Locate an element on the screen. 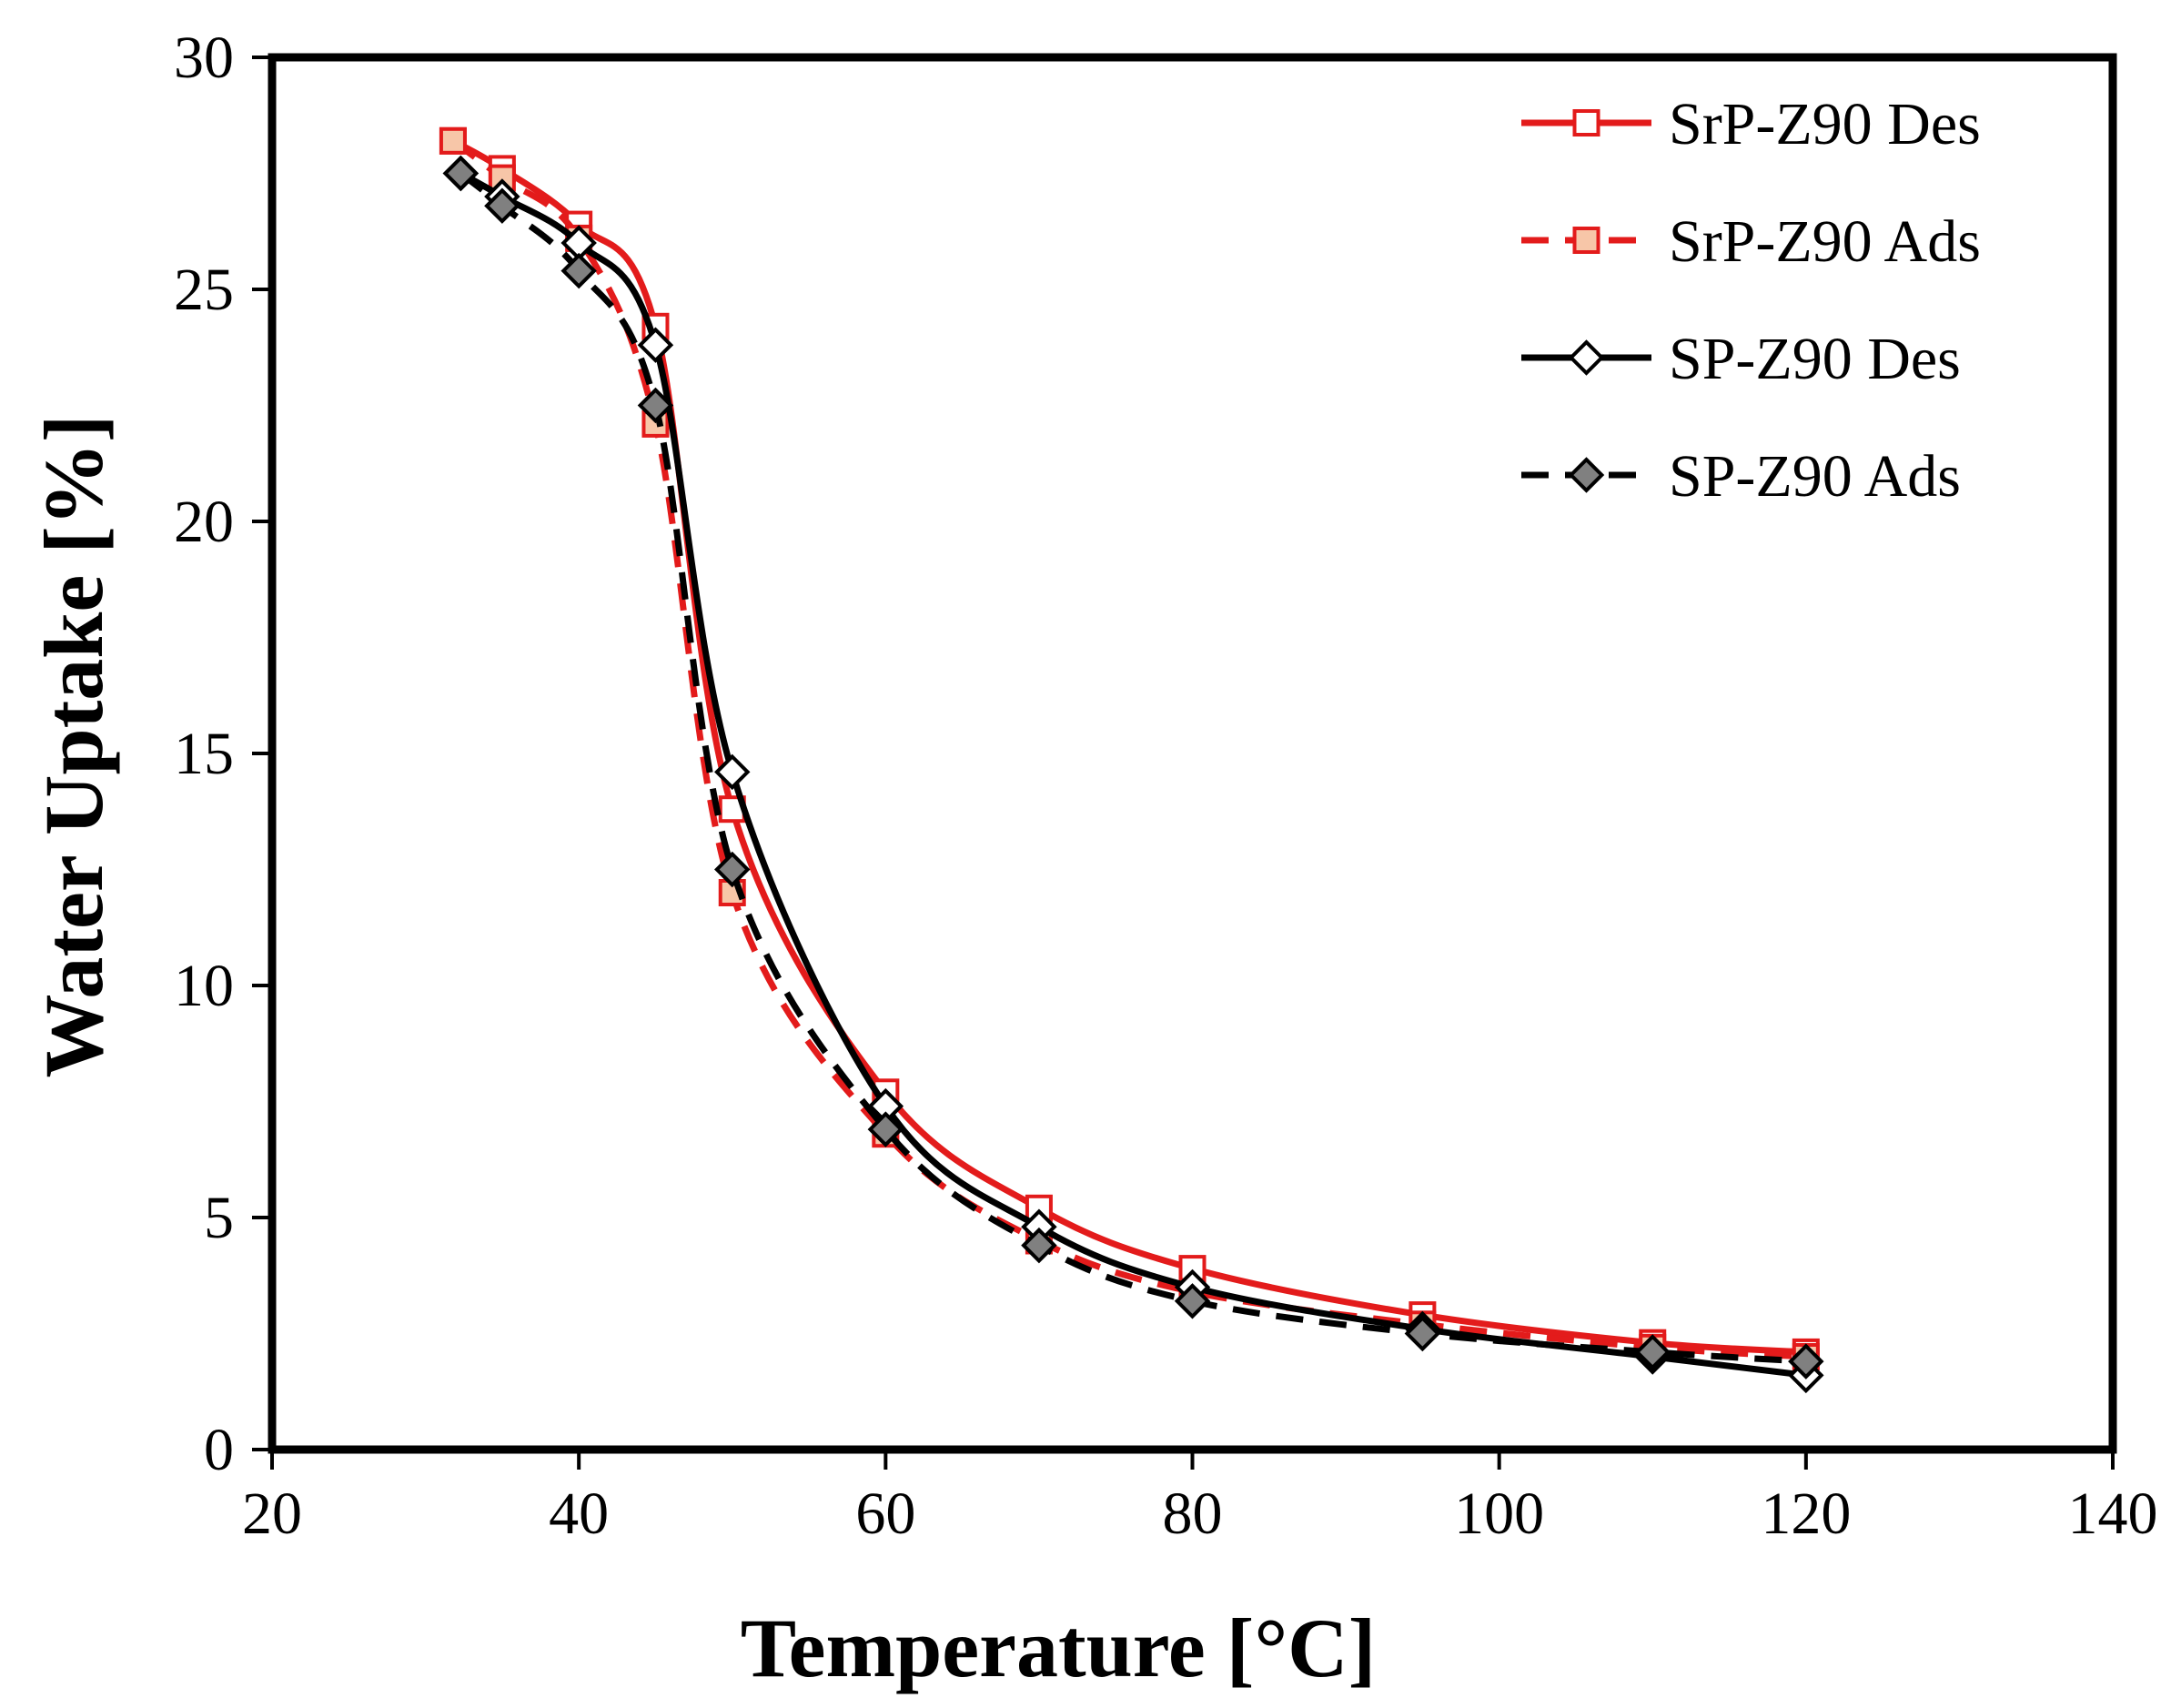 This screenshot has width=2181, height=1708. y-tick-label: 20 is located at coordinates (204, 522).